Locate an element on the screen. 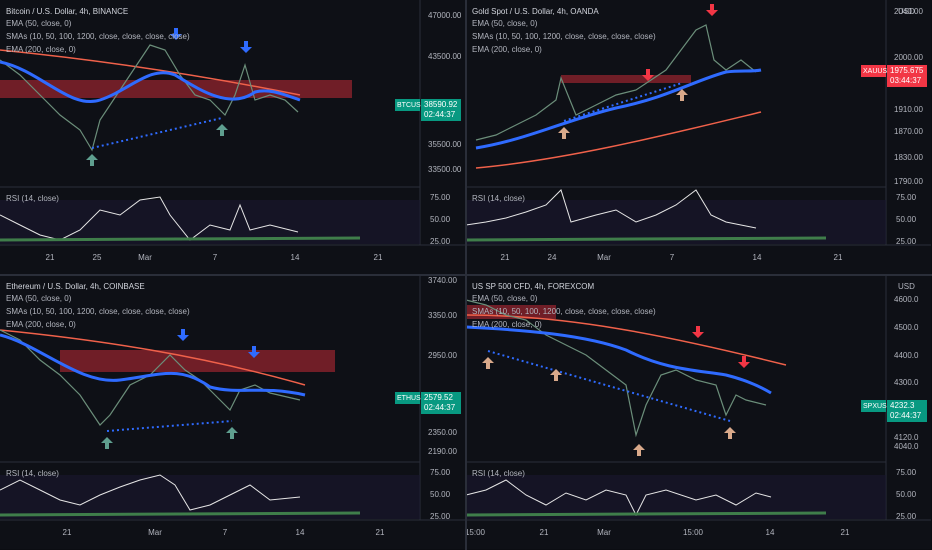 The width and height of the screenshot is (932, 550). price-axis-label: 4040.0 is located at coordinates (906, 446).